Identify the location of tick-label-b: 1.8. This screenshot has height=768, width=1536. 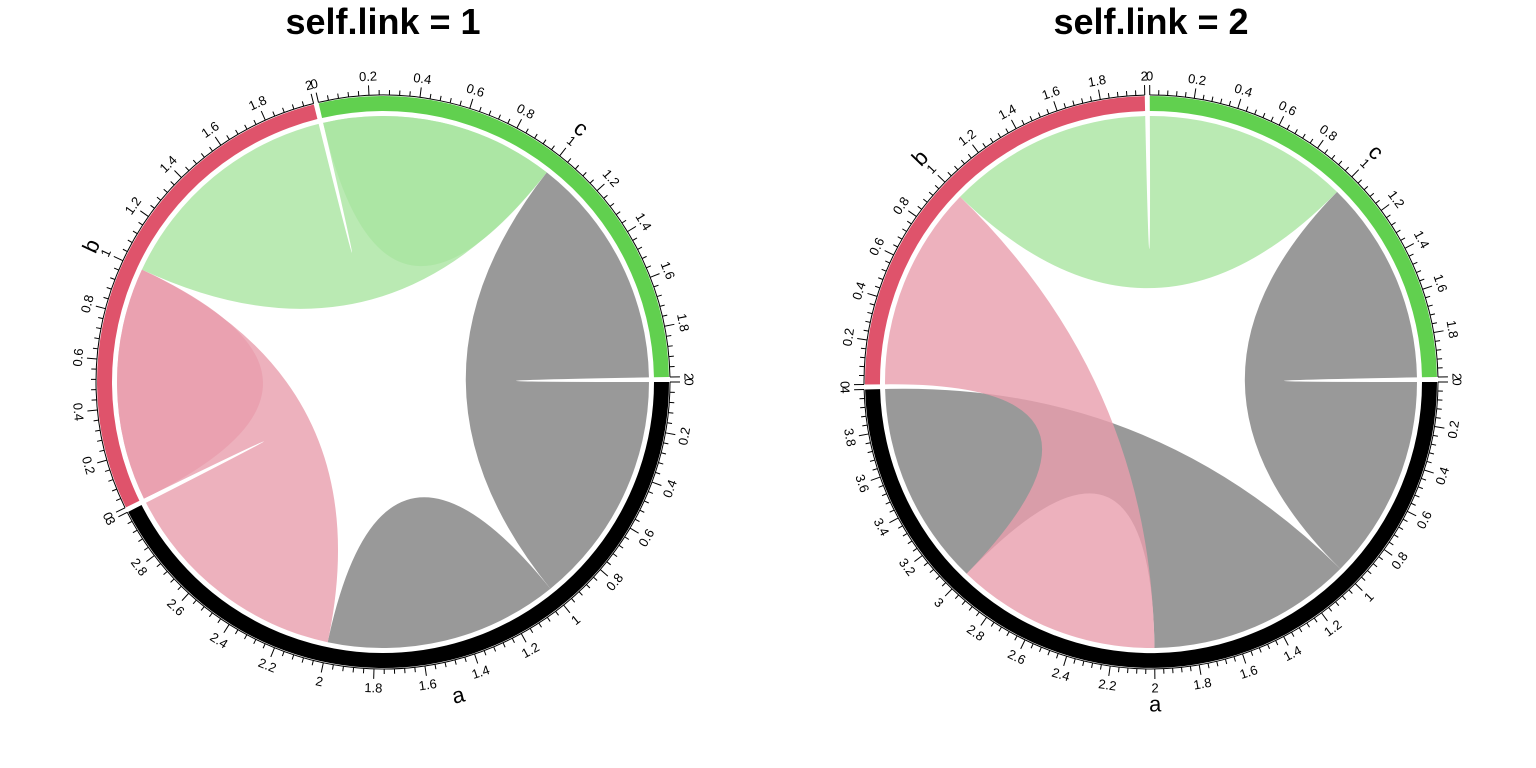
(257, 102).